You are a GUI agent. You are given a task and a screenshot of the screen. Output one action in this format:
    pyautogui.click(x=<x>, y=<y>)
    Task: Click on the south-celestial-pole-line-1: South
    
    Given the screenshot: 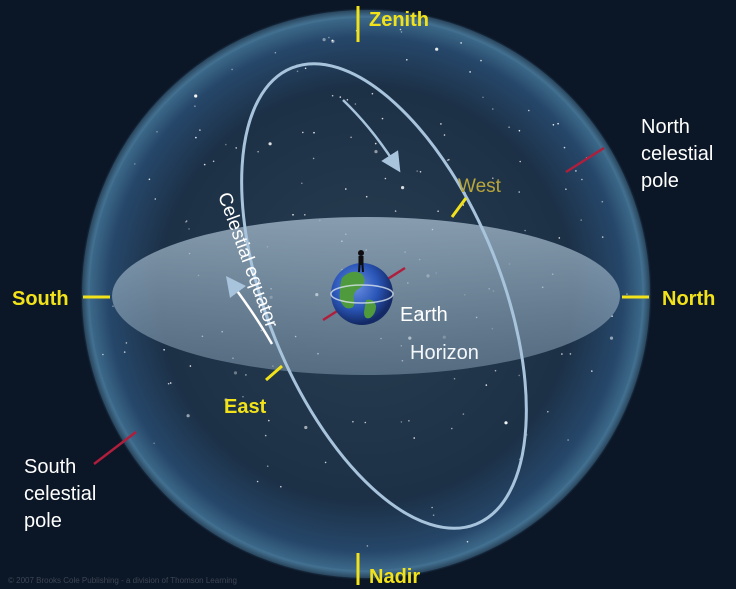 What is the action you would take?
    pyautogui.click(x=50, y=467)
    